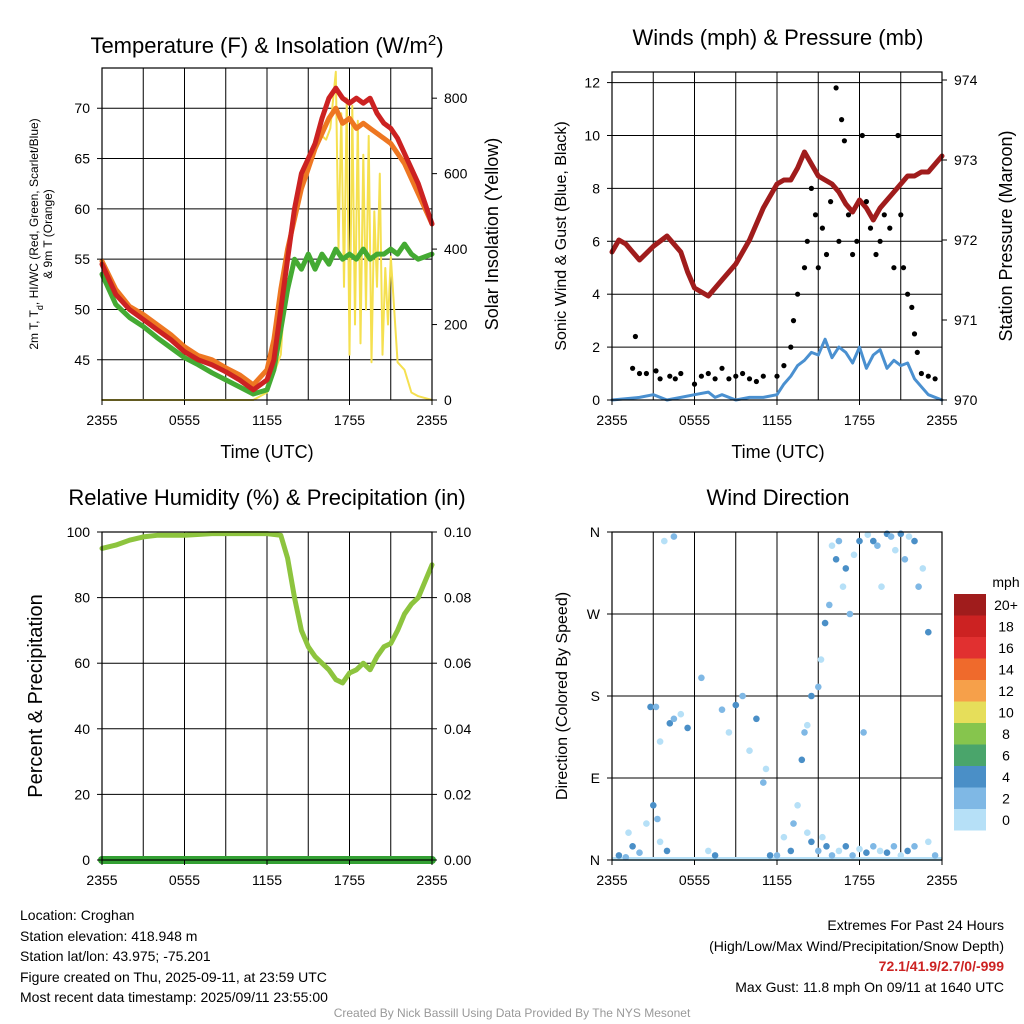 This screenshot has width=1024, height=1024. What do you see at coordinates (82, 794) in the screenshot?
I see `rh-y-tick-label: 20` at bounding box center [82, 794].